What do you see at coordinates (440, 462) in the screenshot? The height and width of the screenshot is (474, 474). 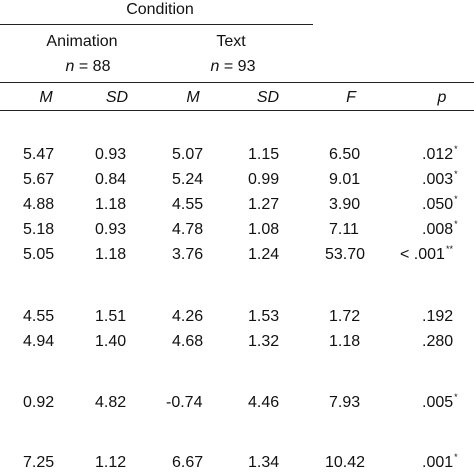 I see `cell-p: .001*` at bounding box center [440, 462].